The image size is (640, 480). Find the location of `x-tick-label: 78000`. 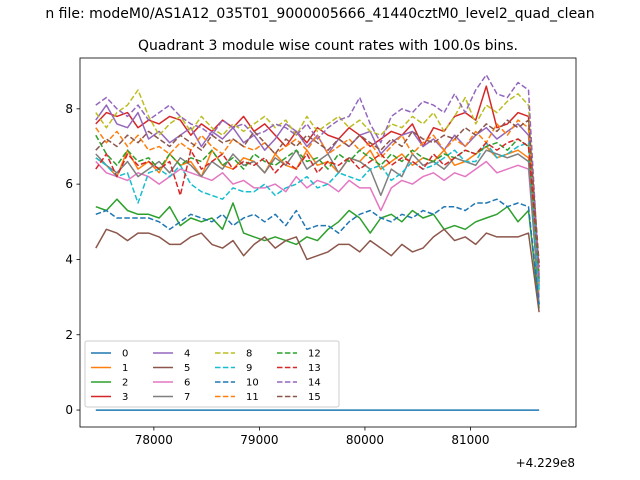

x-tick-label: 78000 is located at coordinates (154, 440).